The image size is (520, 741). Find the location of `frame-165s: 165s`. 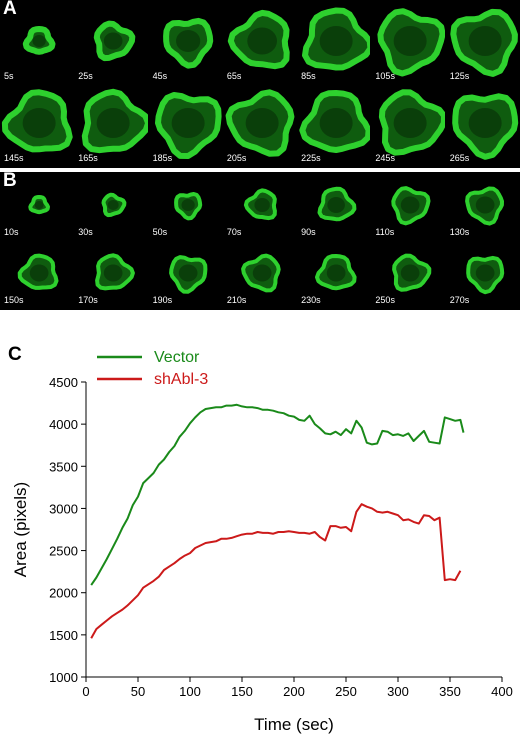

frame-165s: 165s is located at coordinates (111, 125).